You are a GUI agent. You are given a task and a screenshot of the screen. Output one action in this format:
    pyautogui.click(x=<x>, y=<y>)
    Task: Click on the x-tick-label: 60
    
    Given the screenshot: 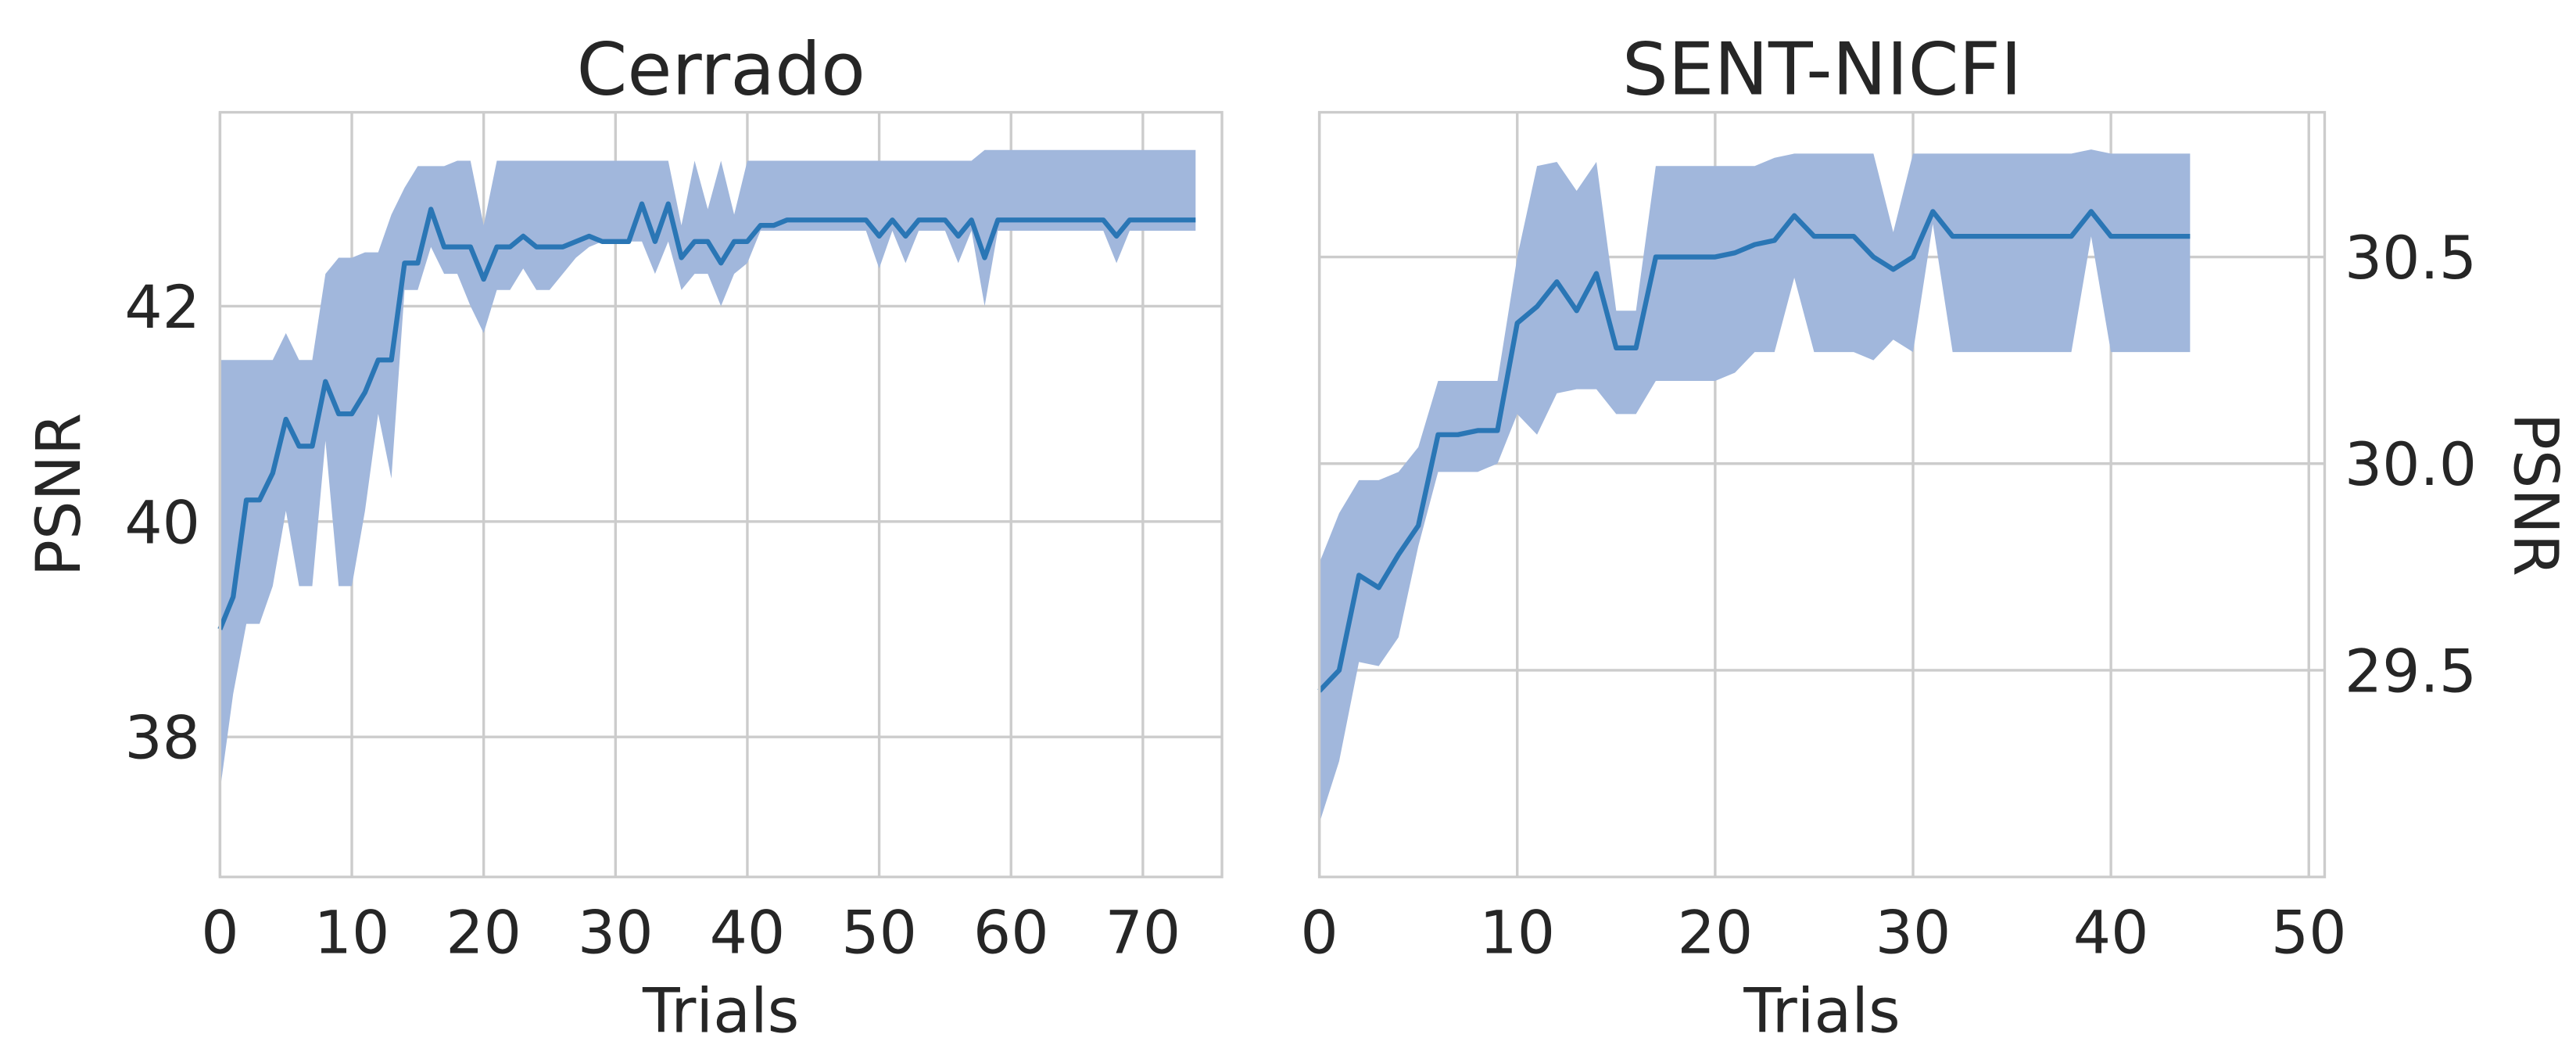 What is the action you would take?
    pyautogui.click(x=1011, y=932)
    